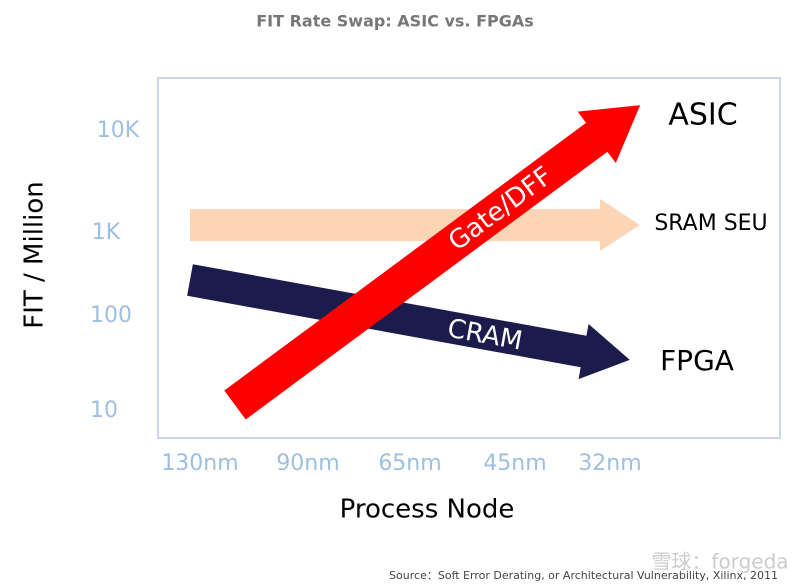 The width and height of the screenshot is (800, 587). I want to click on arrow-label: CRAM, so click(485, 335).